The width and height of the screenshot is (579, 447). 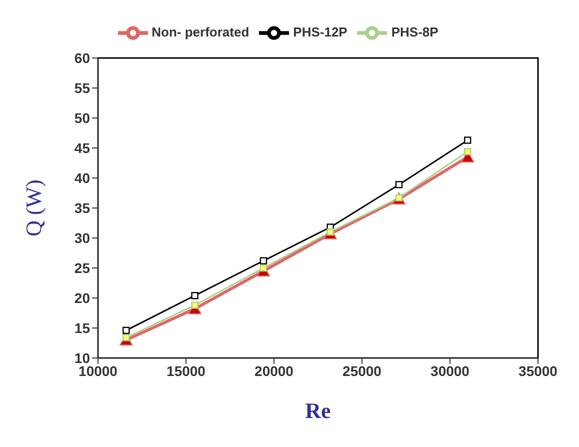 What do you see at coordinates (82, 58) in the screenshot?
I see `y-tick-label: 60` at bounding box center [82, 58].